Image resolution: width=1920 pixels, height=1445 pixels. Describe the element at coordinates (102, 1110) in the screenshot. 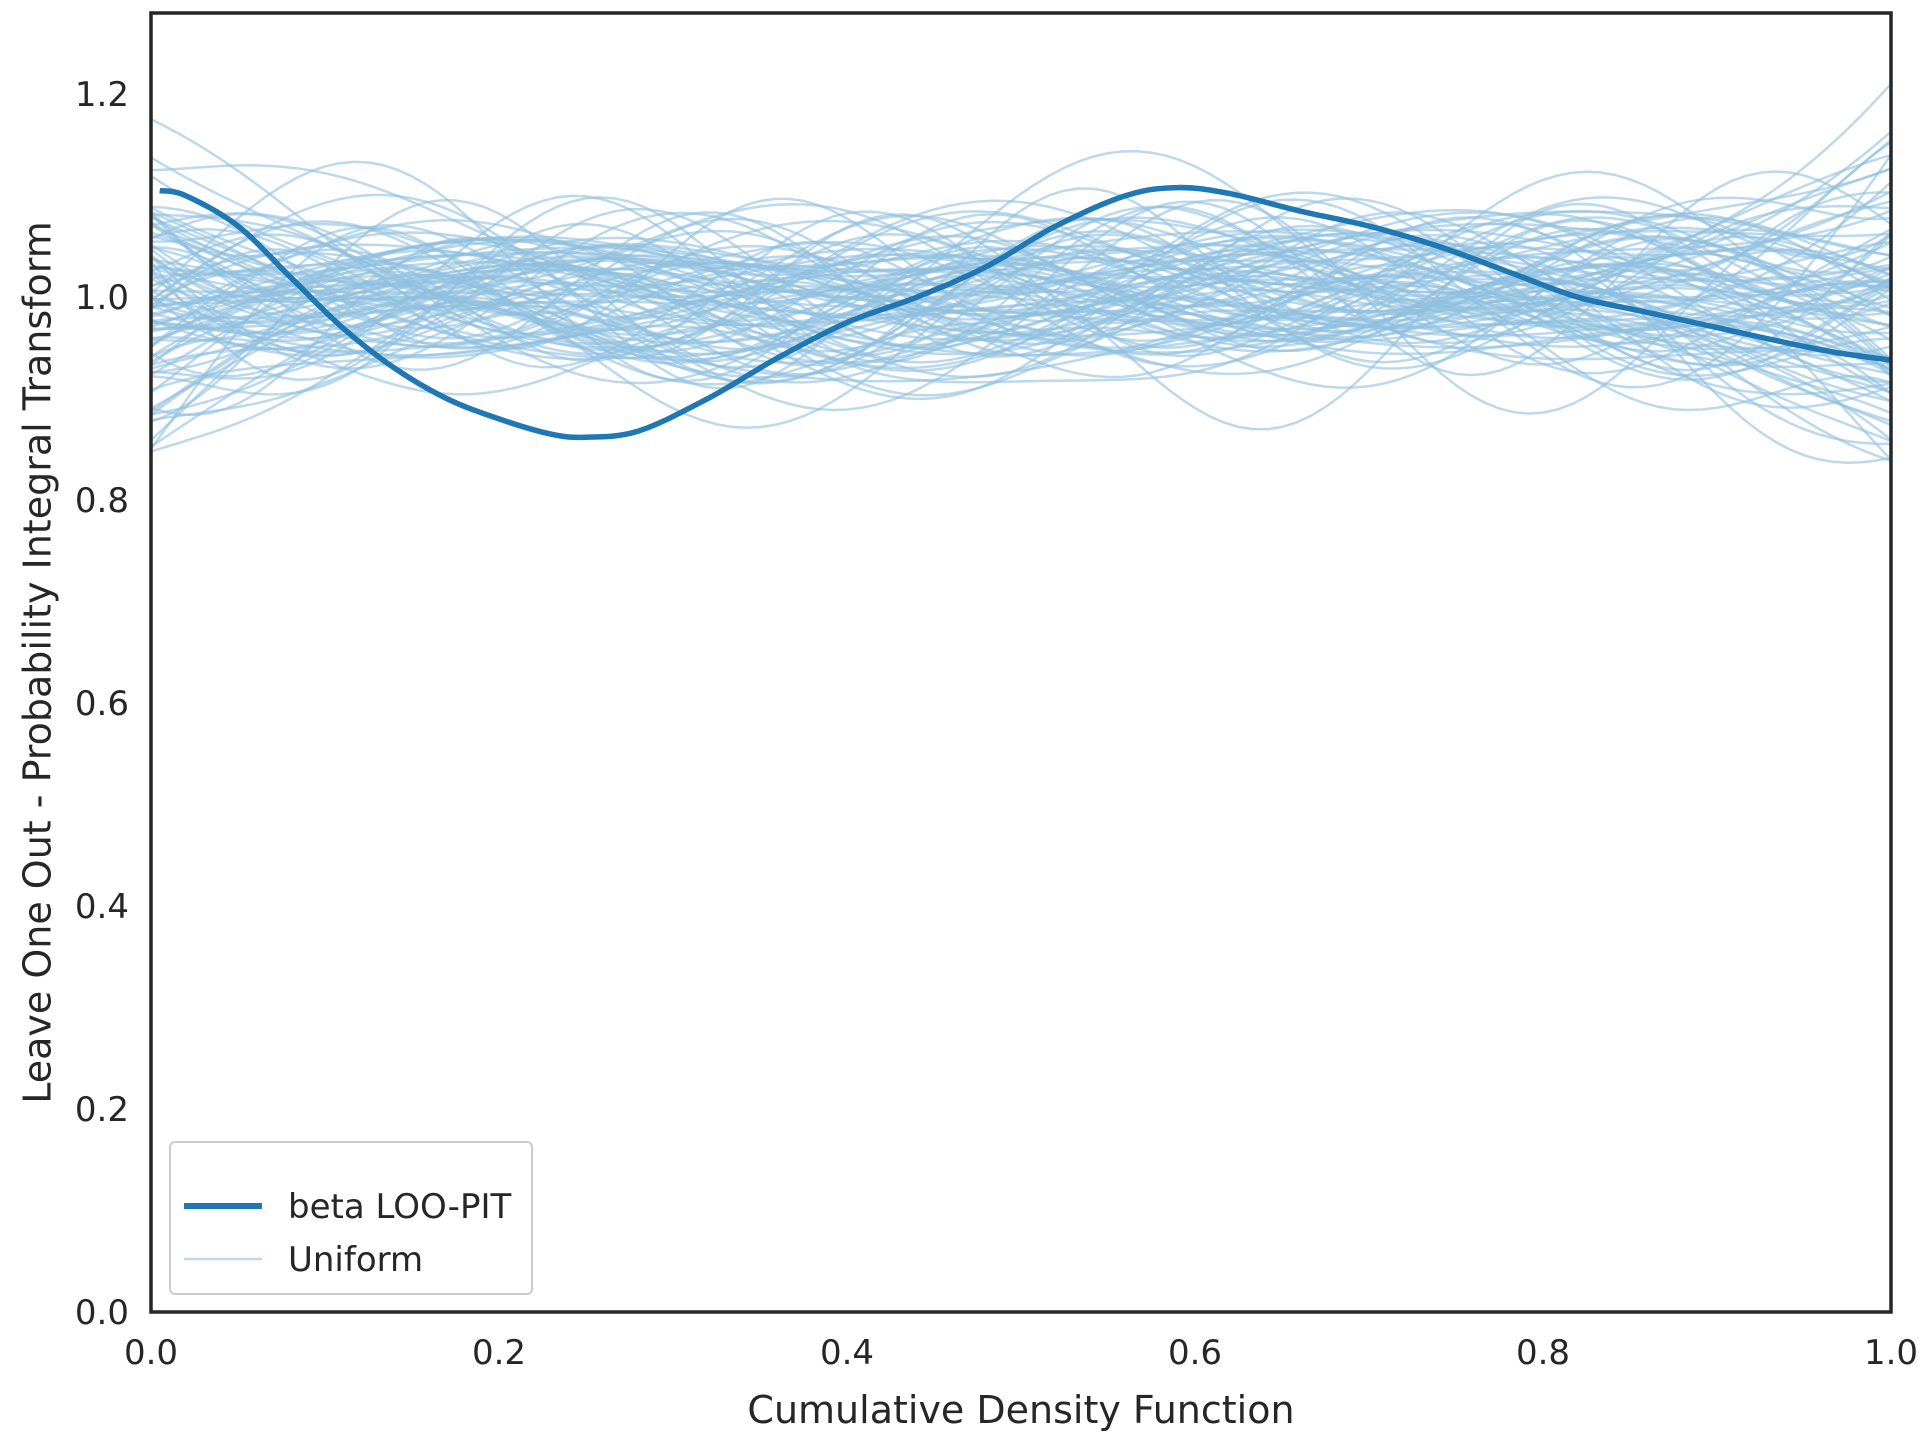

I see `y-tick-label: 0.2` at that location.